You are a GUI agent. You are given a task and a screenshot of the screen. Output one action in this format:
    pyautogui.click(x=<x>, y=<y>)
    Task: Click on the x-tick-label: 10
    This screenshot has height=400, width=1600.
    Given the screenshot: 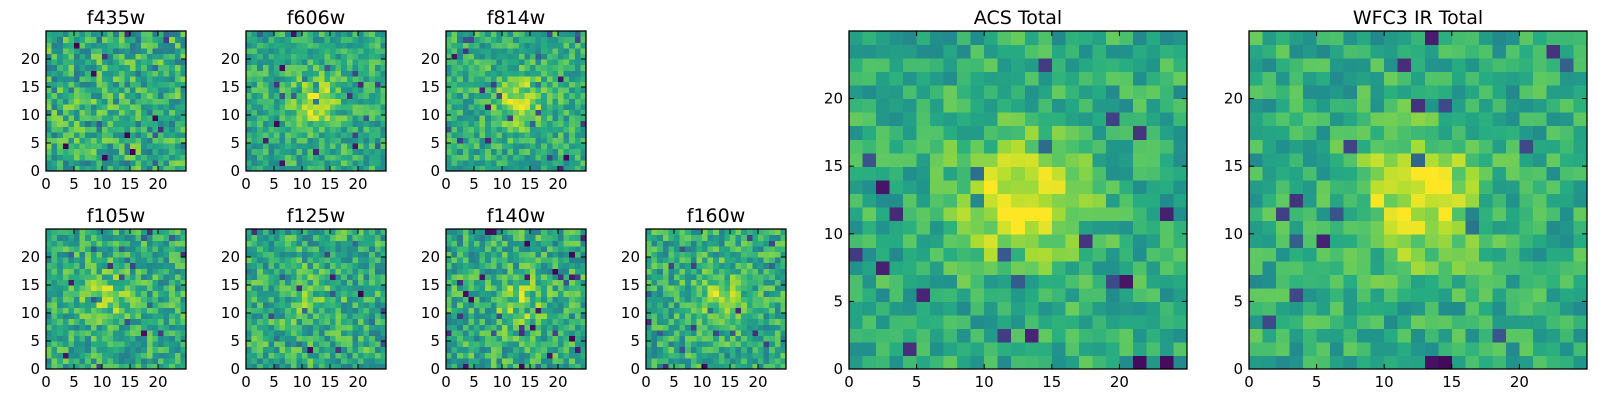 What is the action you would take?
    pyautogui.click(x=301, y=382)
    